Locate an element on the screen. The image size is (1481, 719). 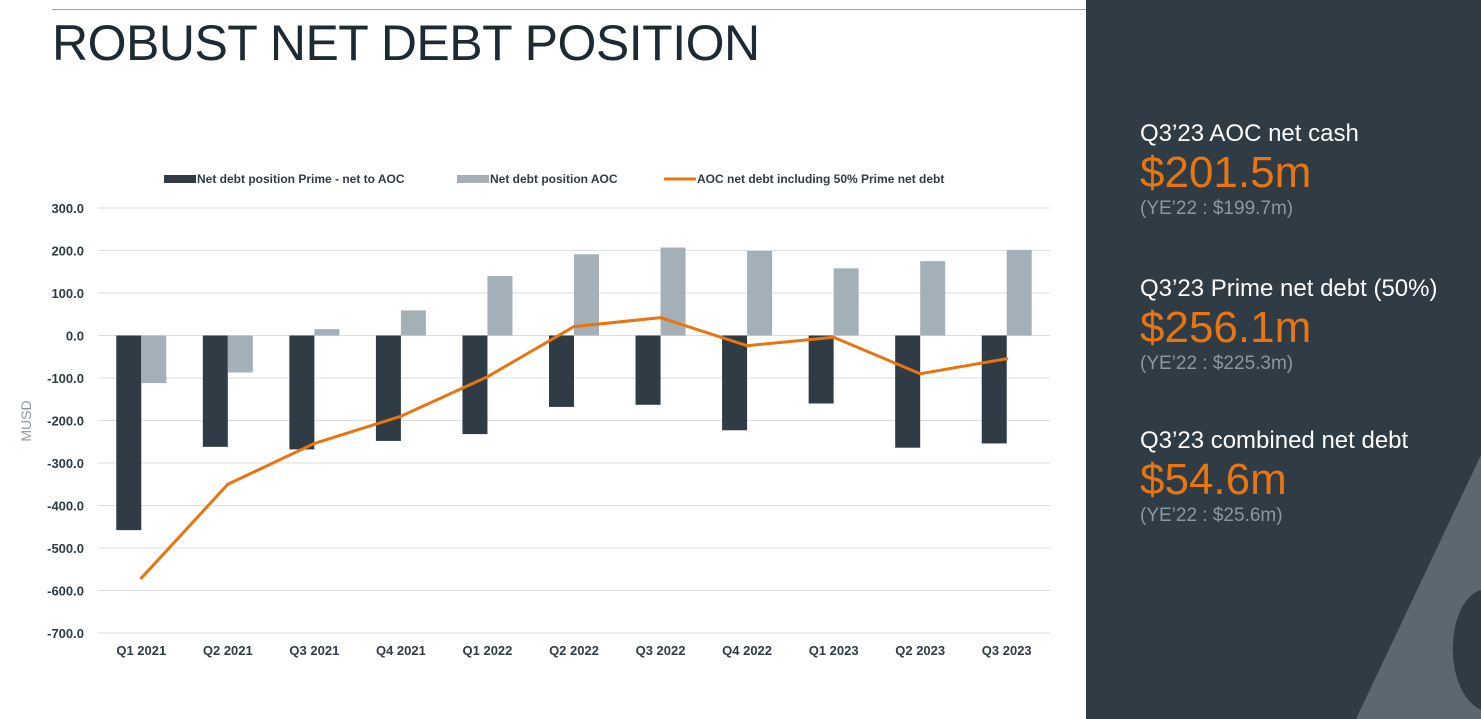
y-tick-label: -100.0 is located at coordinates (65, 378).